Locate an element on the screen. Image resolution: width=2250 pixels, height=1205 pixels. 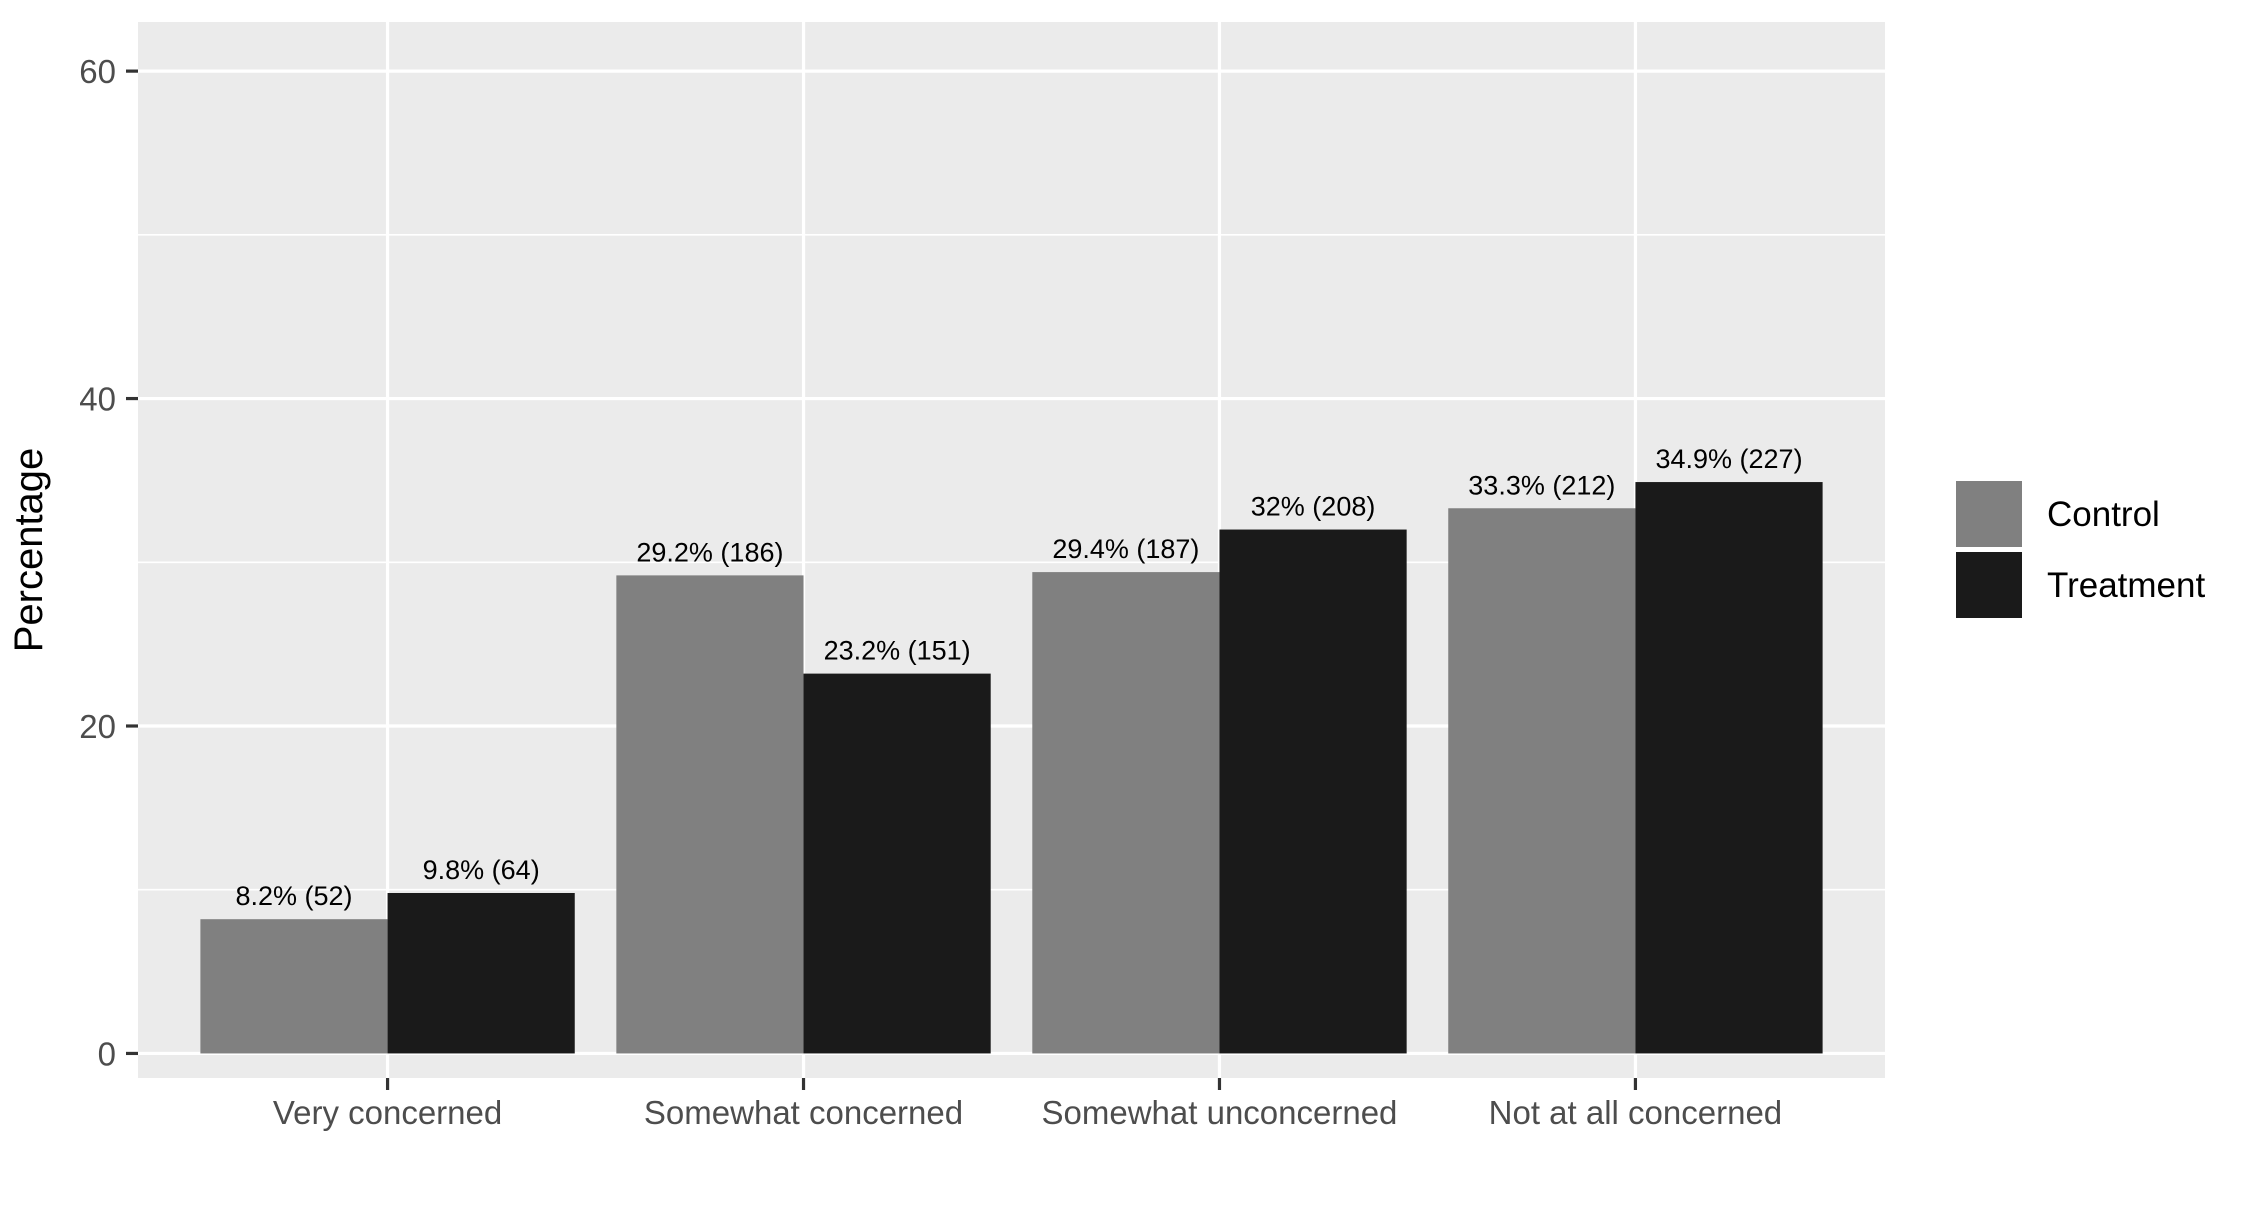
x-tick-label: Very concerned is located at coordinates (387, 1112).